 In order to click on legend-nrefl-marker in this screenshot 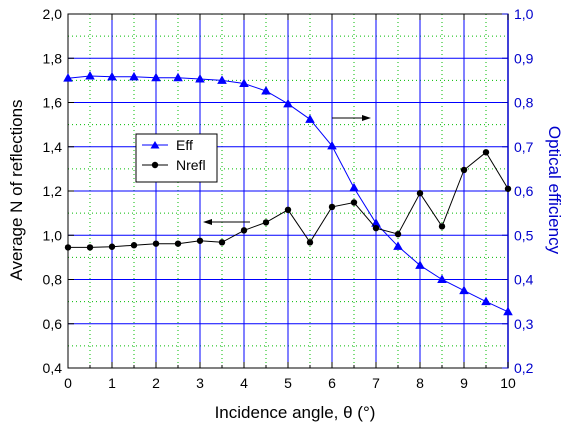, I will do `click(155, 165)`.